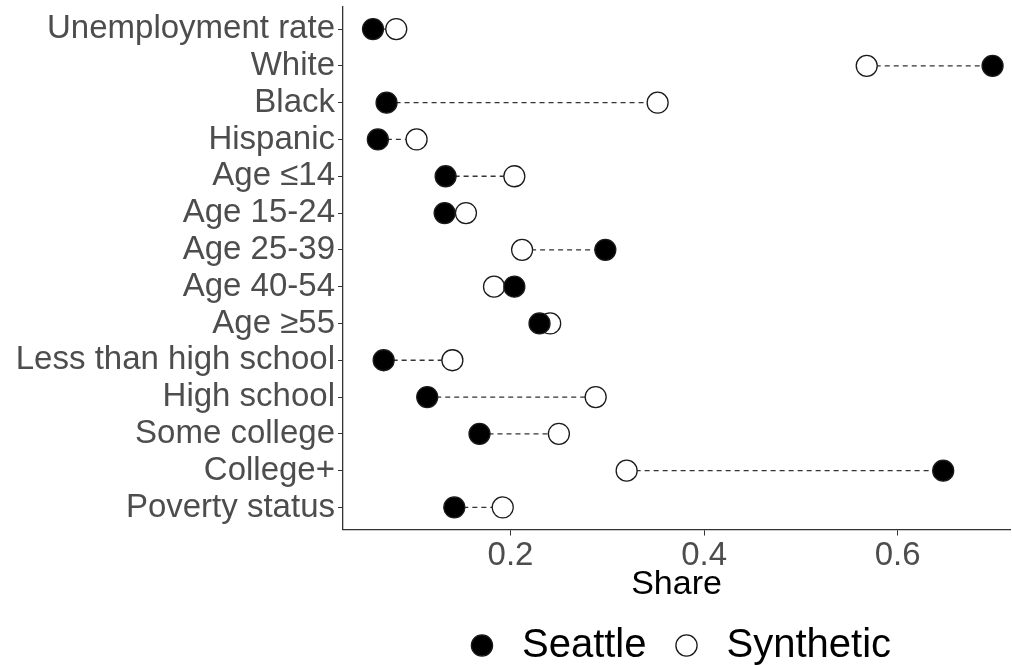  What do you see at coordinates (269, 468) in the screenshot?
I see `y-tick-label: College+` at bounding box center [269, 468].